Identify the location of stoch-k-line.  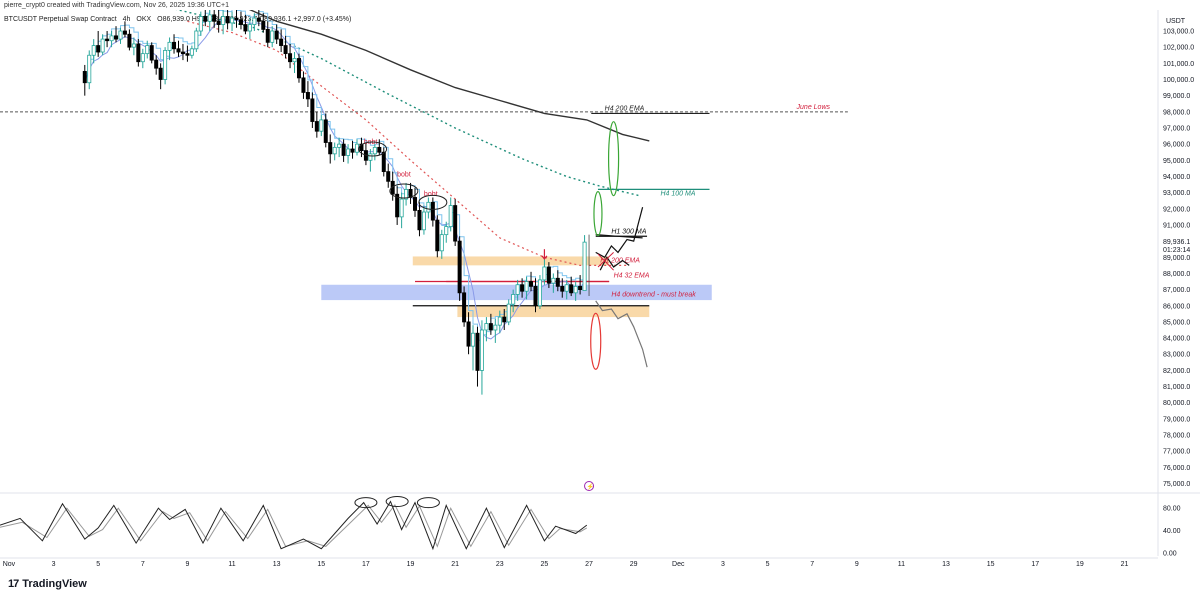
(294, 525).